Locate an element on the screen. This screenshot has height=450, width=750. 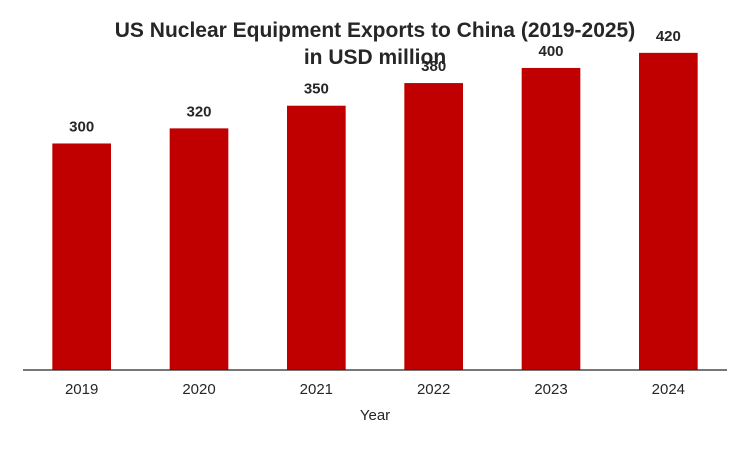
data-label-2024: 420 is located at coordinates (668, 36).